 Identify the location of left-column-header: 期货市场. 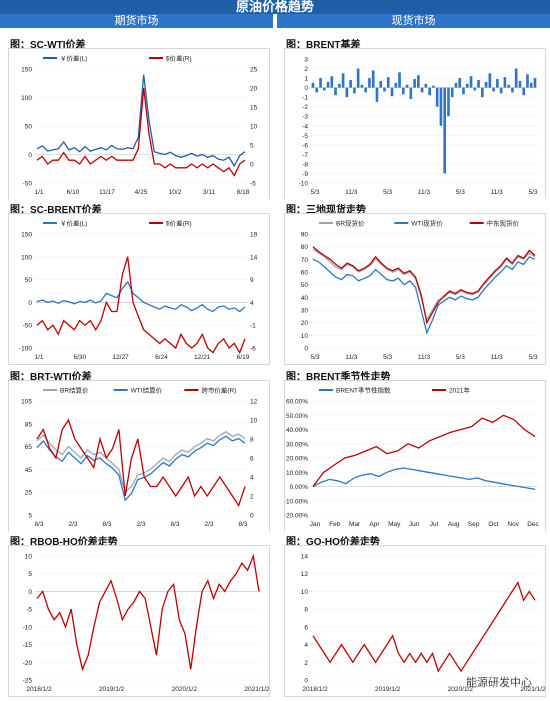
(136, 21).